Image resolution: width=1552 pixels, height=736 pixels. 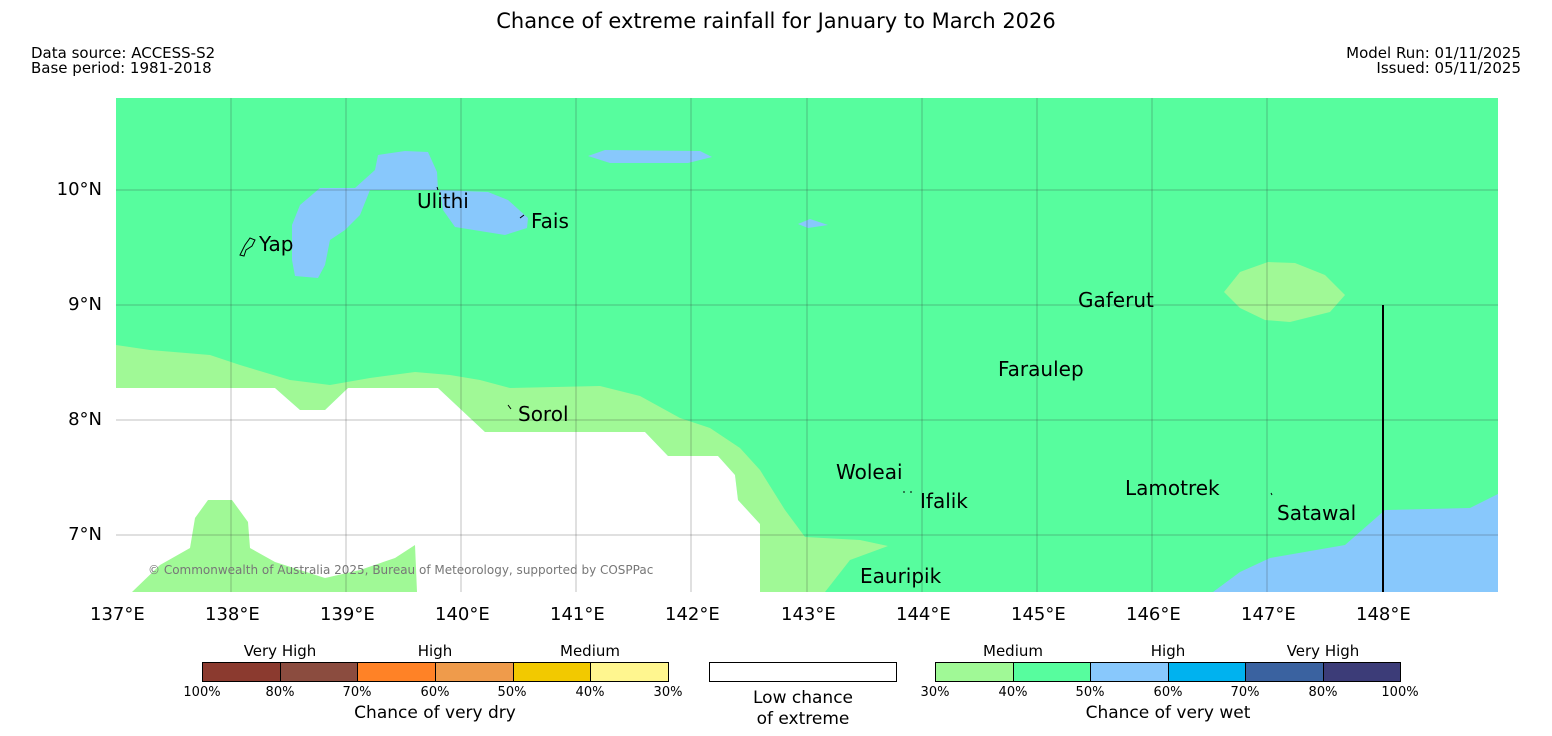 What do you see at coordinates (1013, 692) in the screenshot?
I see `wet-tick-40: 40%` at bounding box center [1013, 692].